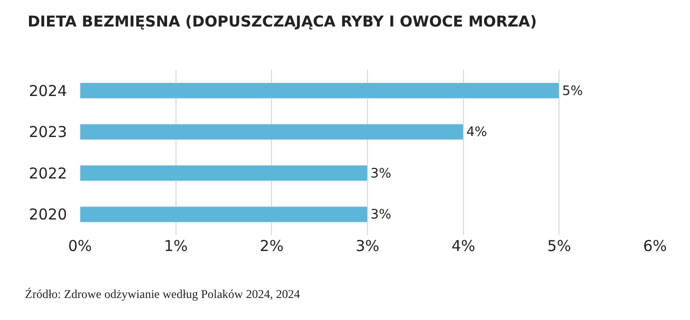  Describe the element at coordinates (47, 91) in the screenshot. I see `y-tick-label: 2024` at that location.